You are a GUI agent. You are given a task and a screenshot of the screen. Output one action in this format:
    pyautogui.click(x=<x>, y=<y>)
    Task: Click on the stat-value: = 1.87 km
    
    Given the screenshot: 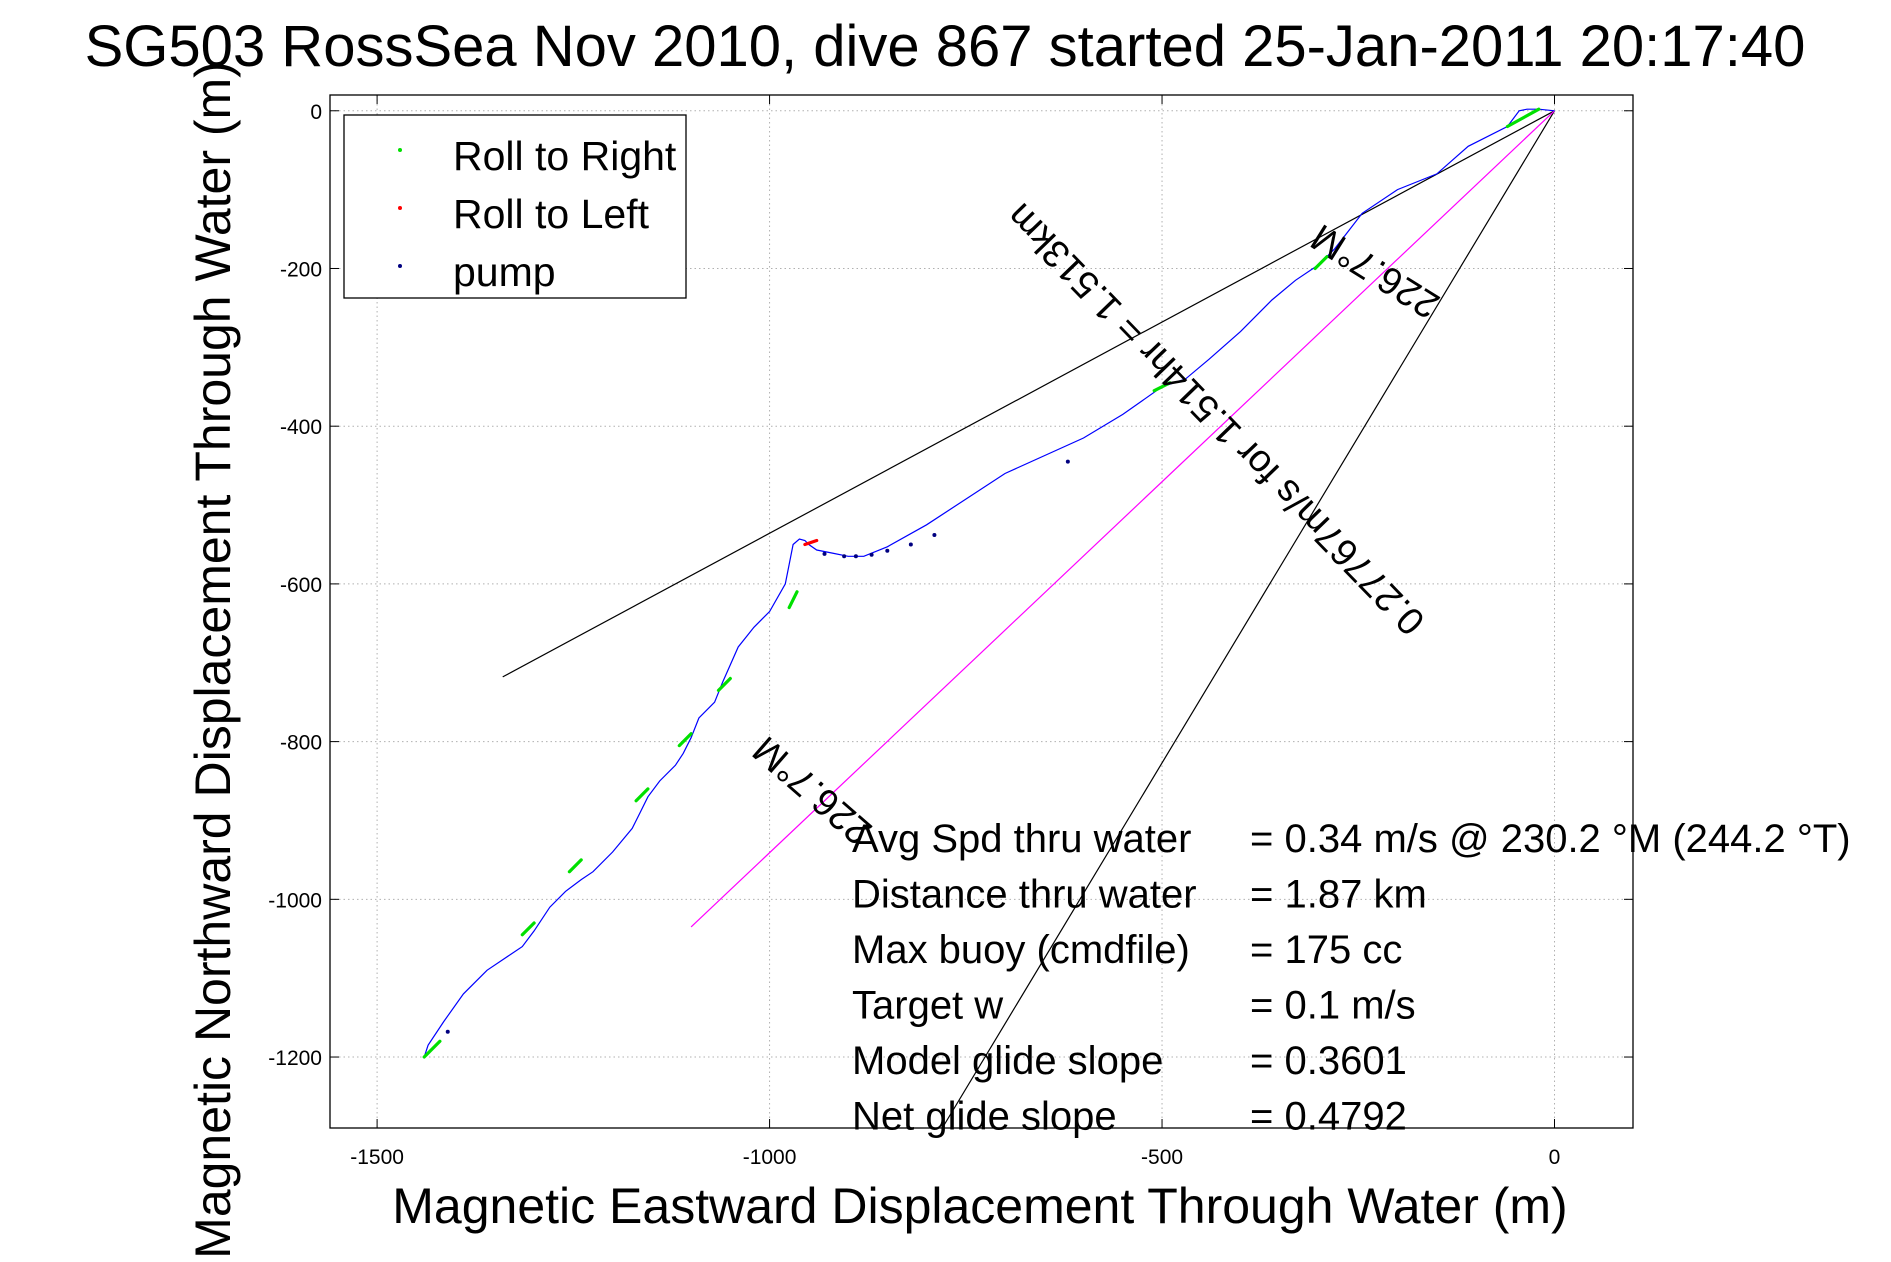 What is the action you would take?
    pyautogui.click(x=1338, y=895)
    